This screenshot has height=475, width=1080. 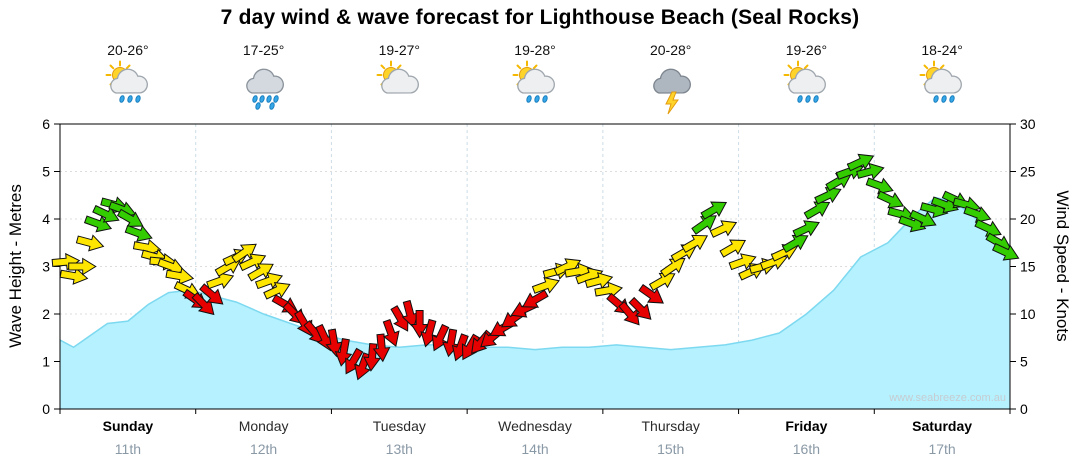 What do you see at coordinates (1028, 172) in the screenshot?
I see `svg-text: 25` at bounding box center [1028, 172].